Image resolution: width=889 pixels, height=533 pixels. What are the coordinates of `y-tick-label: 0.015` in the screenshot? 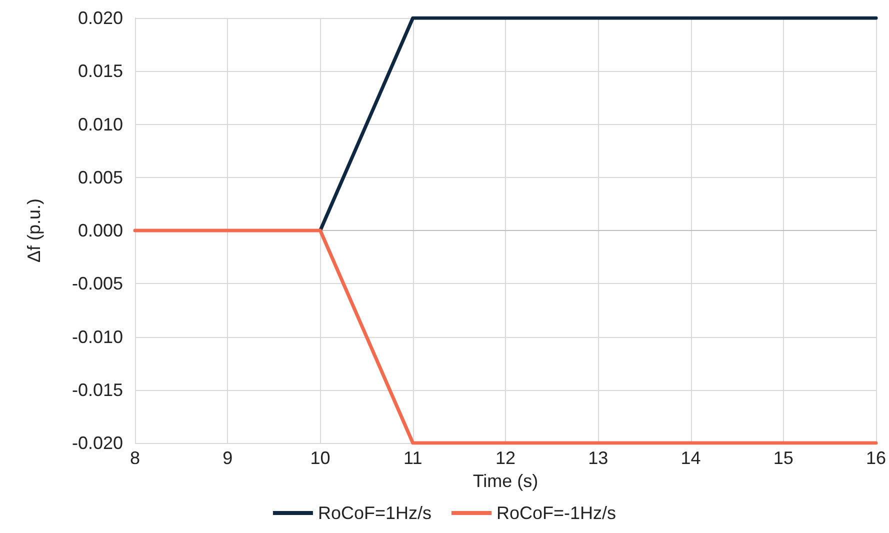 It's located at (100, 71).